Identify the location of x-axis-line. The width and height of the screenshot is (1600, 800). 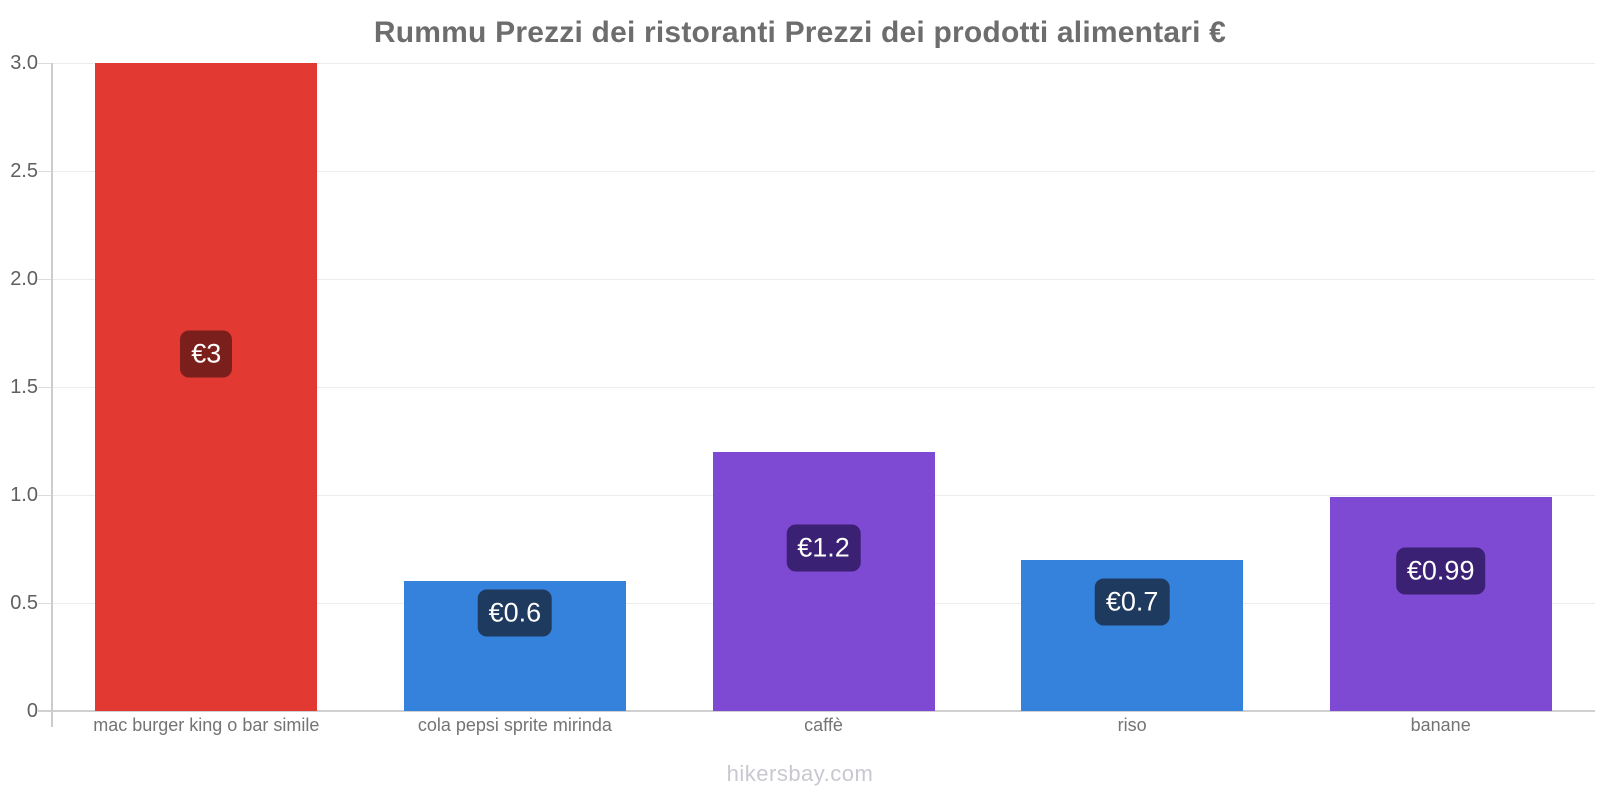
(816, 711).